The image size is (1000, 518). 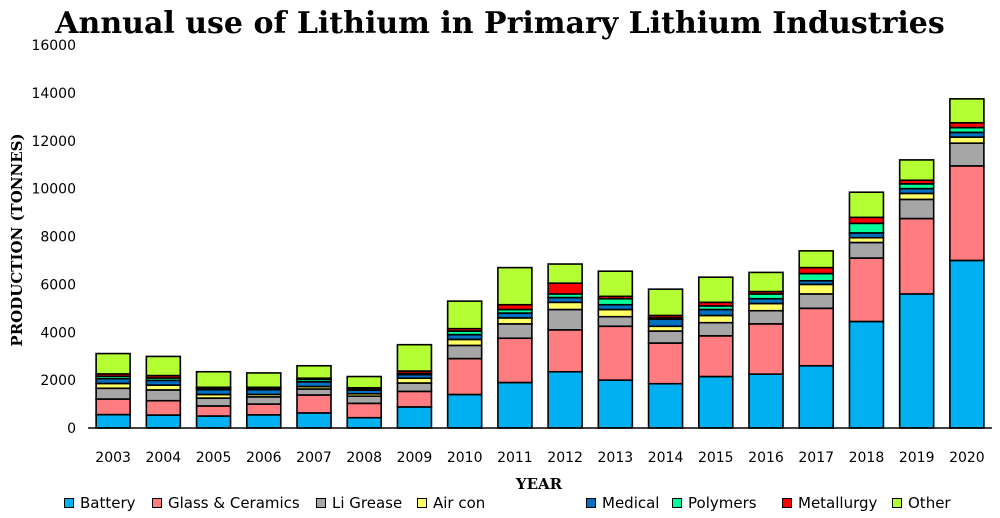 What do you see at coordinates (364, 410) in the screenshot?
I see `bar-segment-glass-ceramics-2008` at bounding box center [364, 410].